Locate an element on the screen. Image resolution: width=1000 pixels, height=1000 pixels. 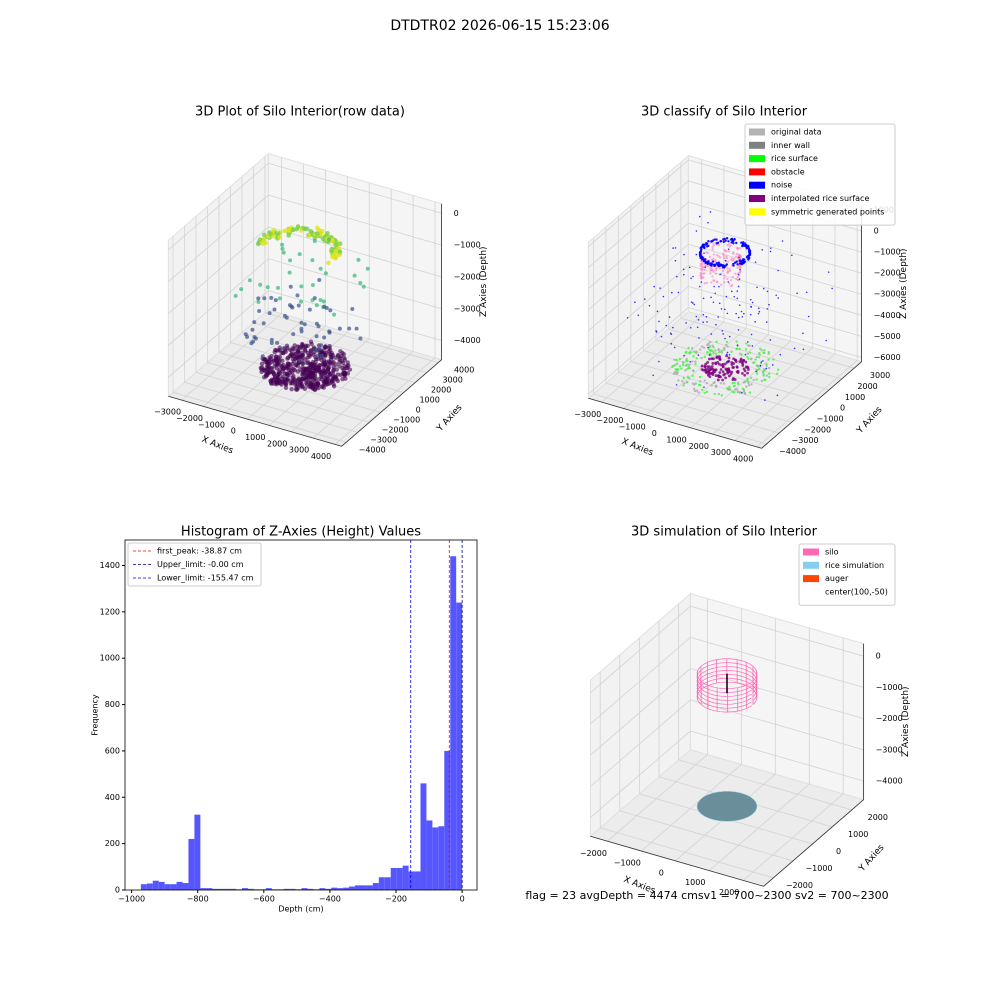
x-tick-label: 1000 is located at coordinates (695, 882).